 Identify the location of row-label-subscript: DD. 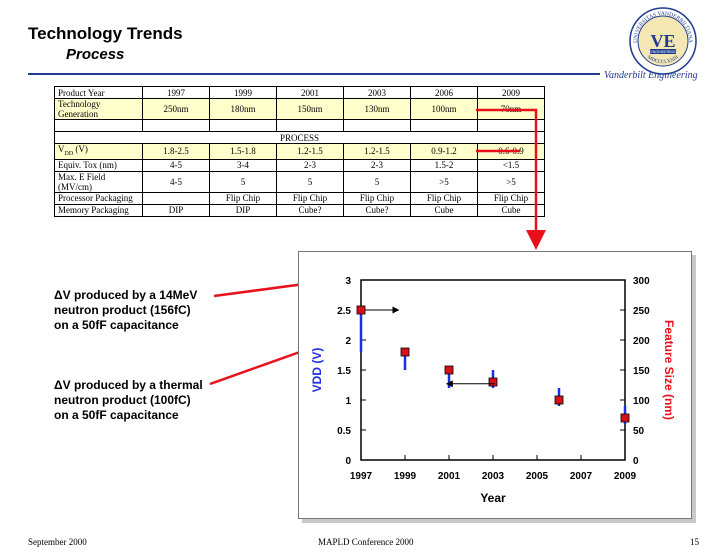
(69, 153).